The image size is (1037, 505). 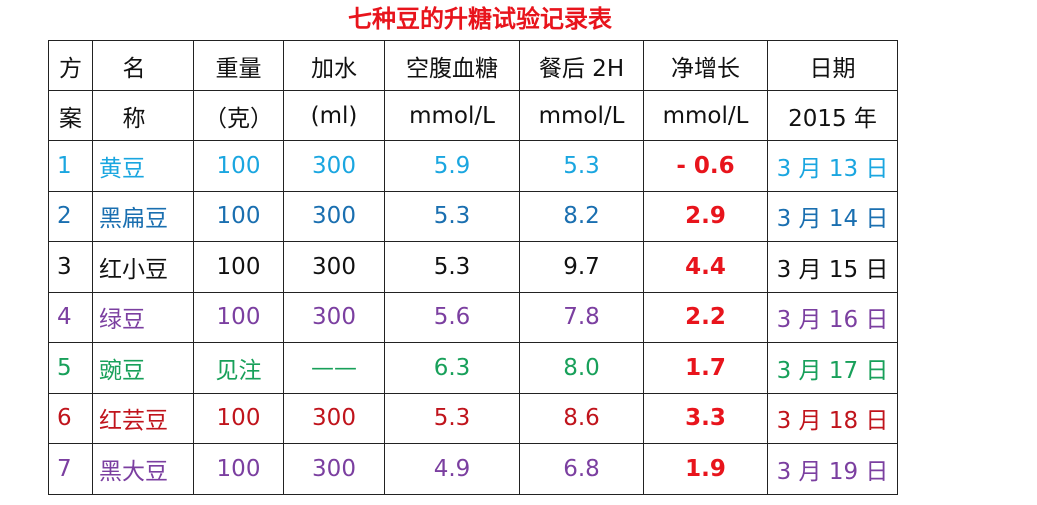 I want to click on table-row: 7 黑大豆 100 300 4.9 6.8 1.9 3 月 19 日, so click(x=473, y=469).